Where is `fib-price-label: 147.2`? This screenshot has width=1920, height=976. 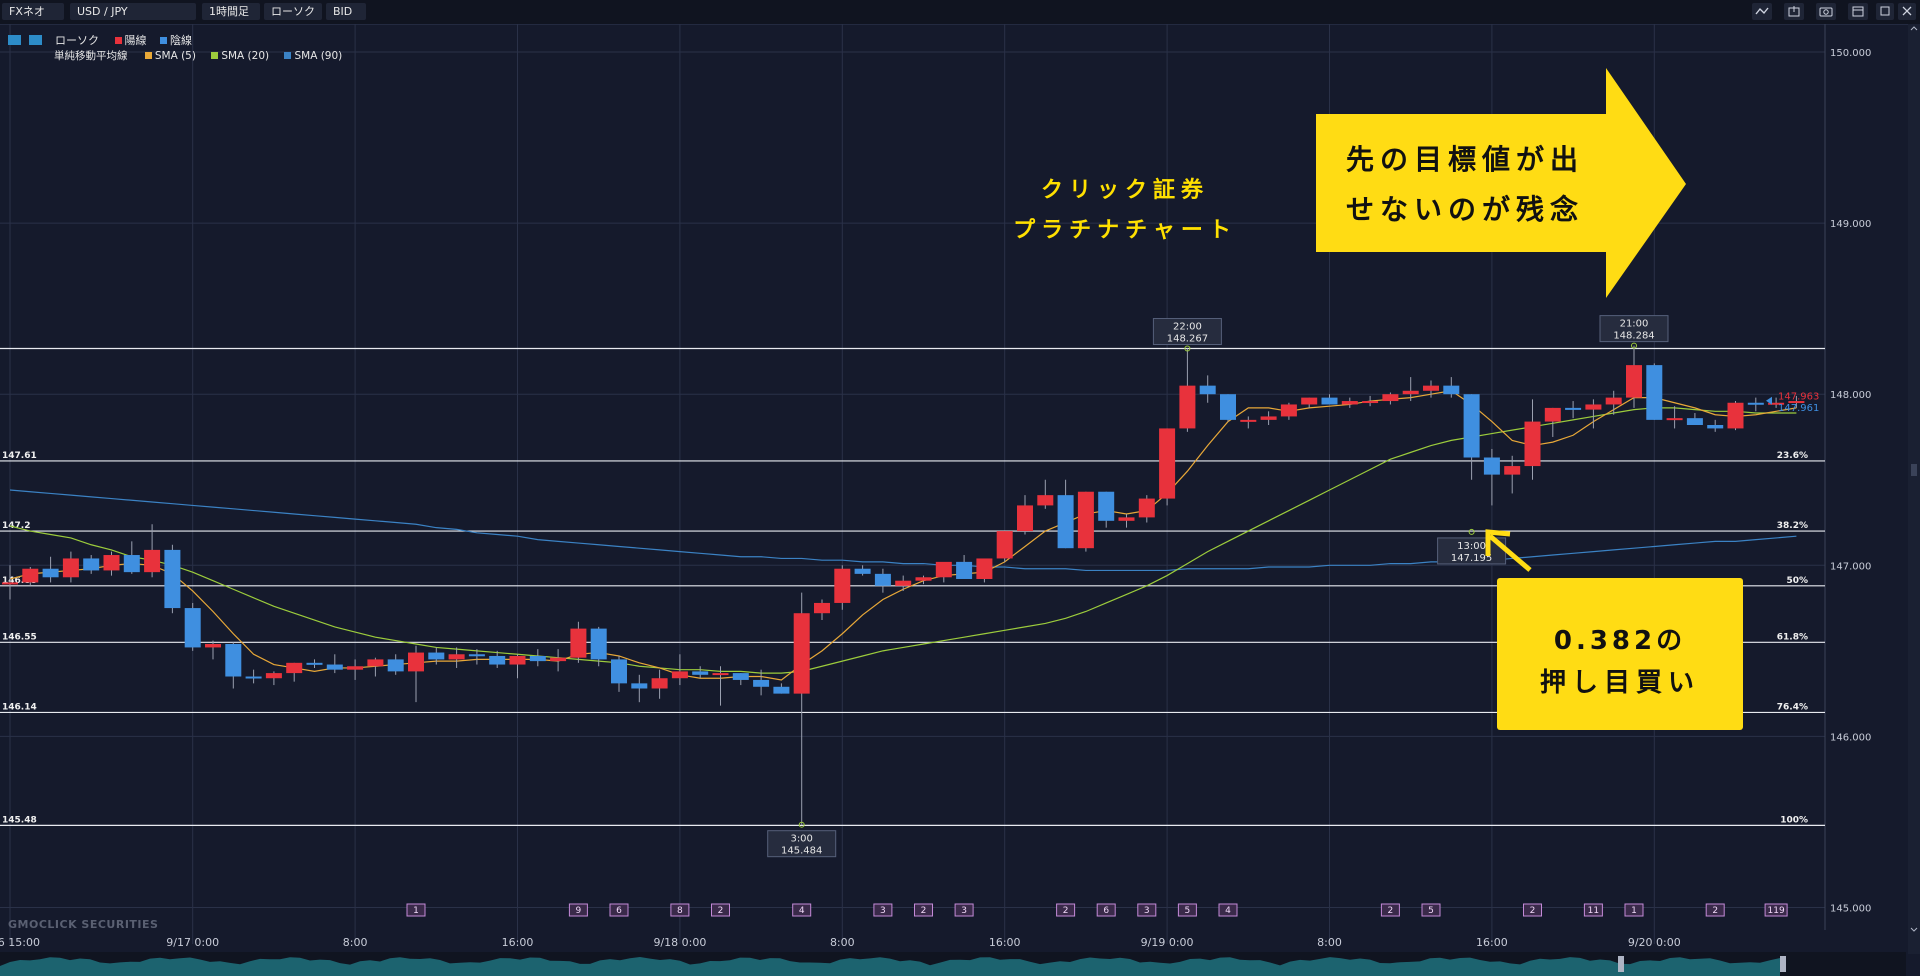
fib-price-label: 147.2 is located at coordinates (16, 526).